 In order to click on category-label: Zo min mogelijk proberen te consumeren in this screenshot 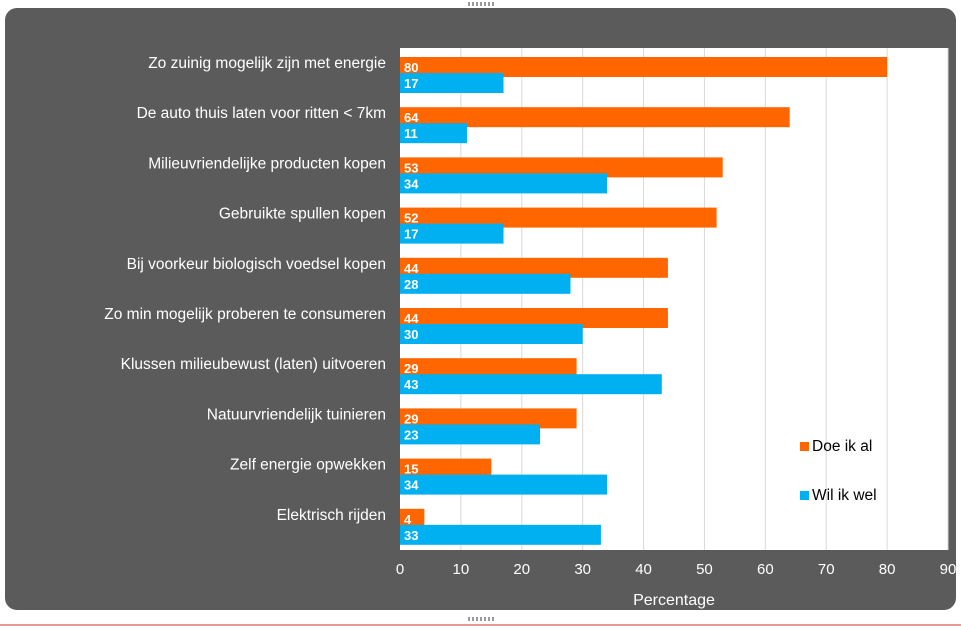, I will do `click(245, 314)`.